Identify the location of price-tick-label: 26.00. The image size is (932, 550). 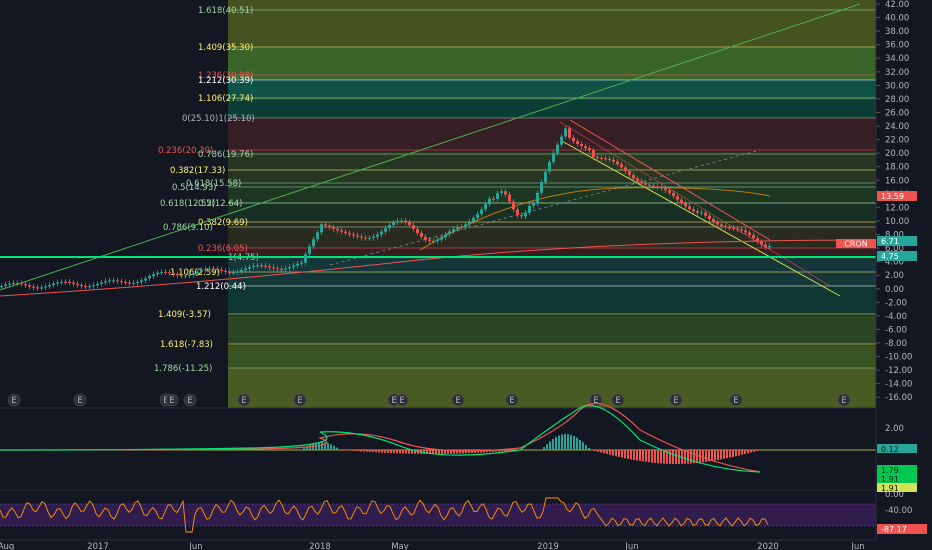
(897, 113).